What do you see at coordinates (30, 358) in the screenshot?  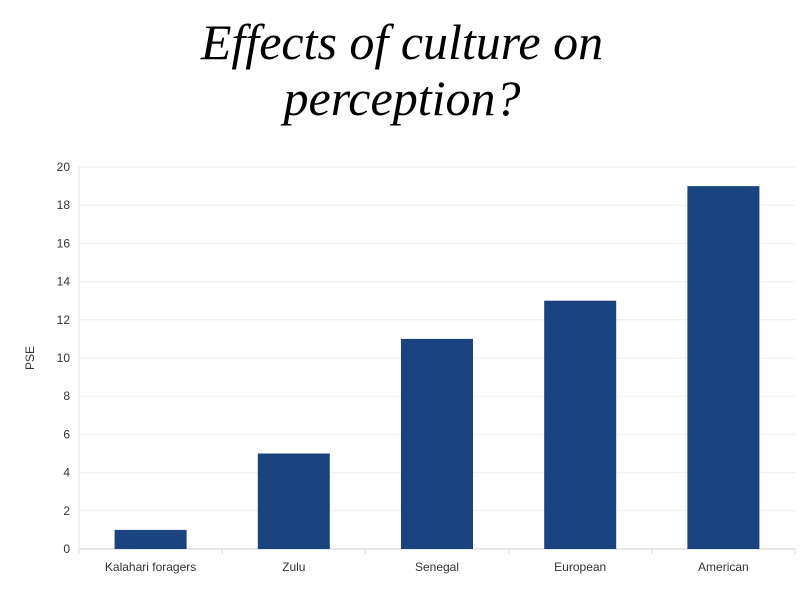 I see `y-axis-label: PSE` at bounding box center [30, 358].